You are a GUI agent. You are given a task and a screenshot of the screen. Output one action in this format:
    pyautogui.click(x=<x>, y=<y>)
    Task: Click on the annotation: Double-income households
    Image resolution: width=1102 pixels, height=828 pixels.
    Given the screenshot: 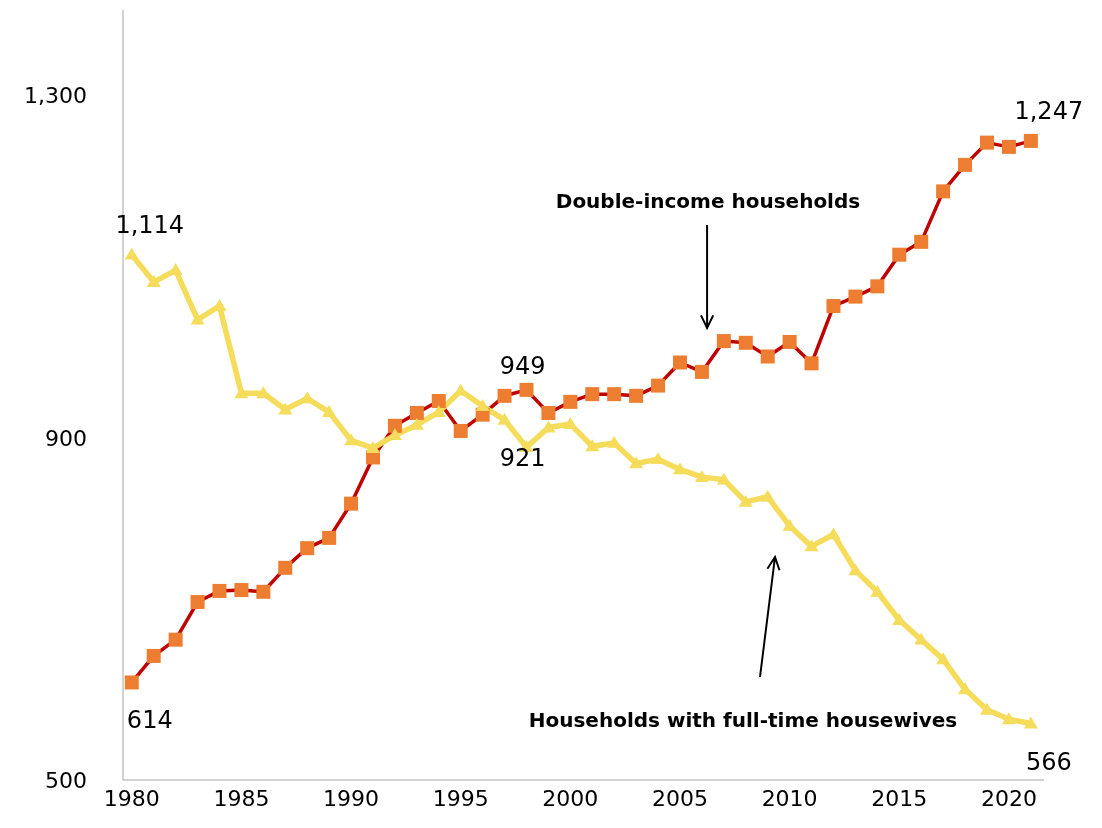 What is the action you would take?
    pyautogui.click(x=708, y=201)
    